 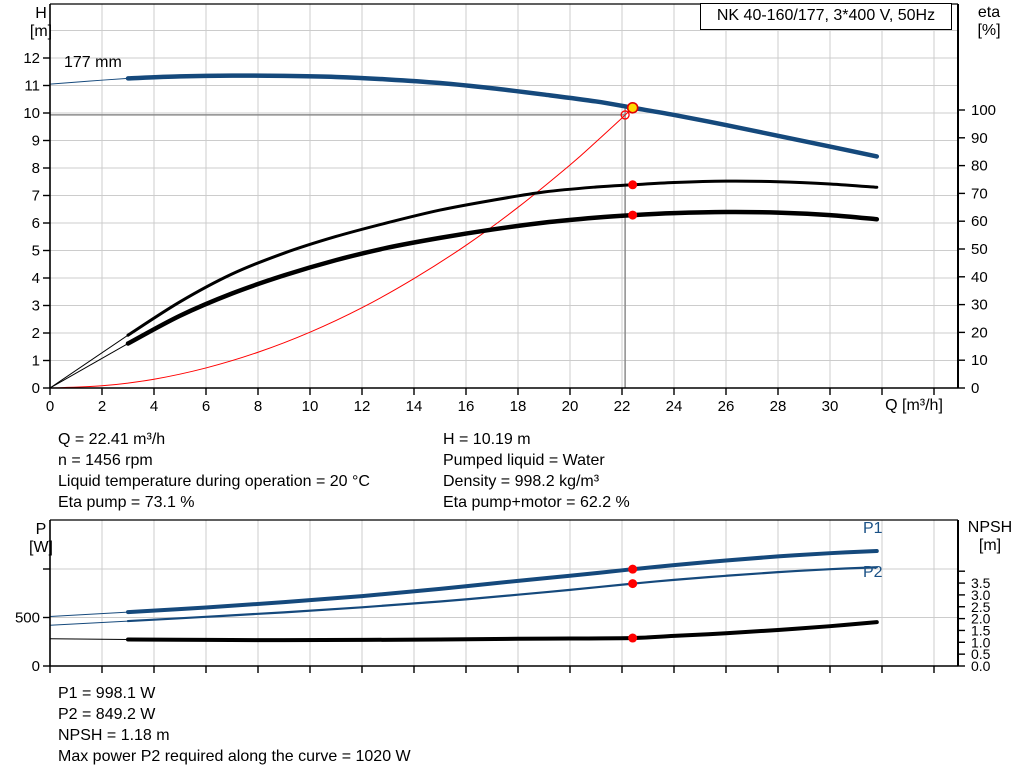 What do you see at coordinates (112, 439) in the screenshot?
I see `info-flow: Q = 22.41 m³/h` at bounding box center [112, 439].